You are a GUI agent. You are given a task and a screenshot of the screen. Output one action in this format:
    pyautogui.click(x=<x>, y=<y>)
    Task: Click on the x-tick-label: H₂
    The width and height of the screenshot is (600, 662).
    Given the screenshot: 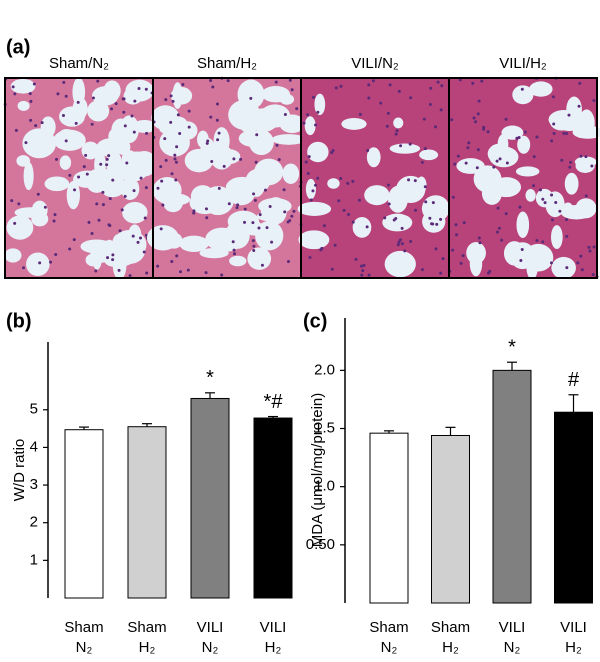 What is the action you would take?
    pyautogui.click(x=147, y=647)
    